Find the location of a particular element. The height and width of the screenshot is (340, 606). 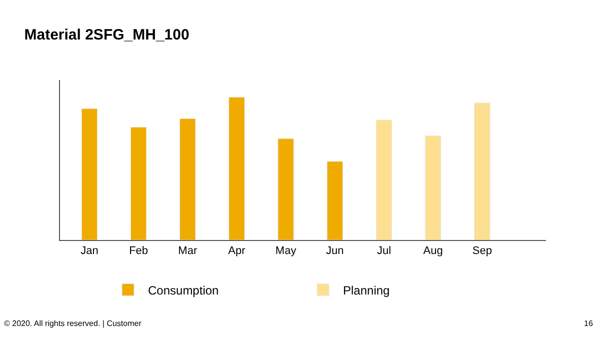

x-tick-label: Mar is located at coordinates (188, 251).